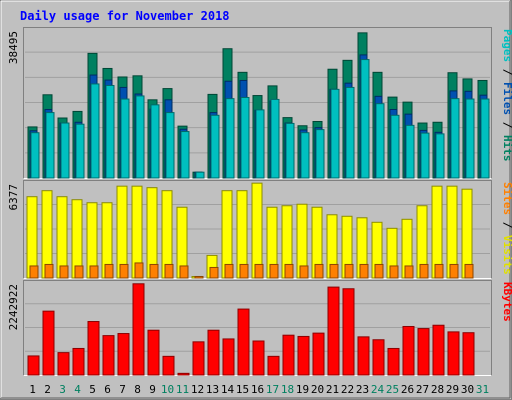 The image size is (512, 400). I want to click on x-tick-label-23: 23, so click(362, 389).